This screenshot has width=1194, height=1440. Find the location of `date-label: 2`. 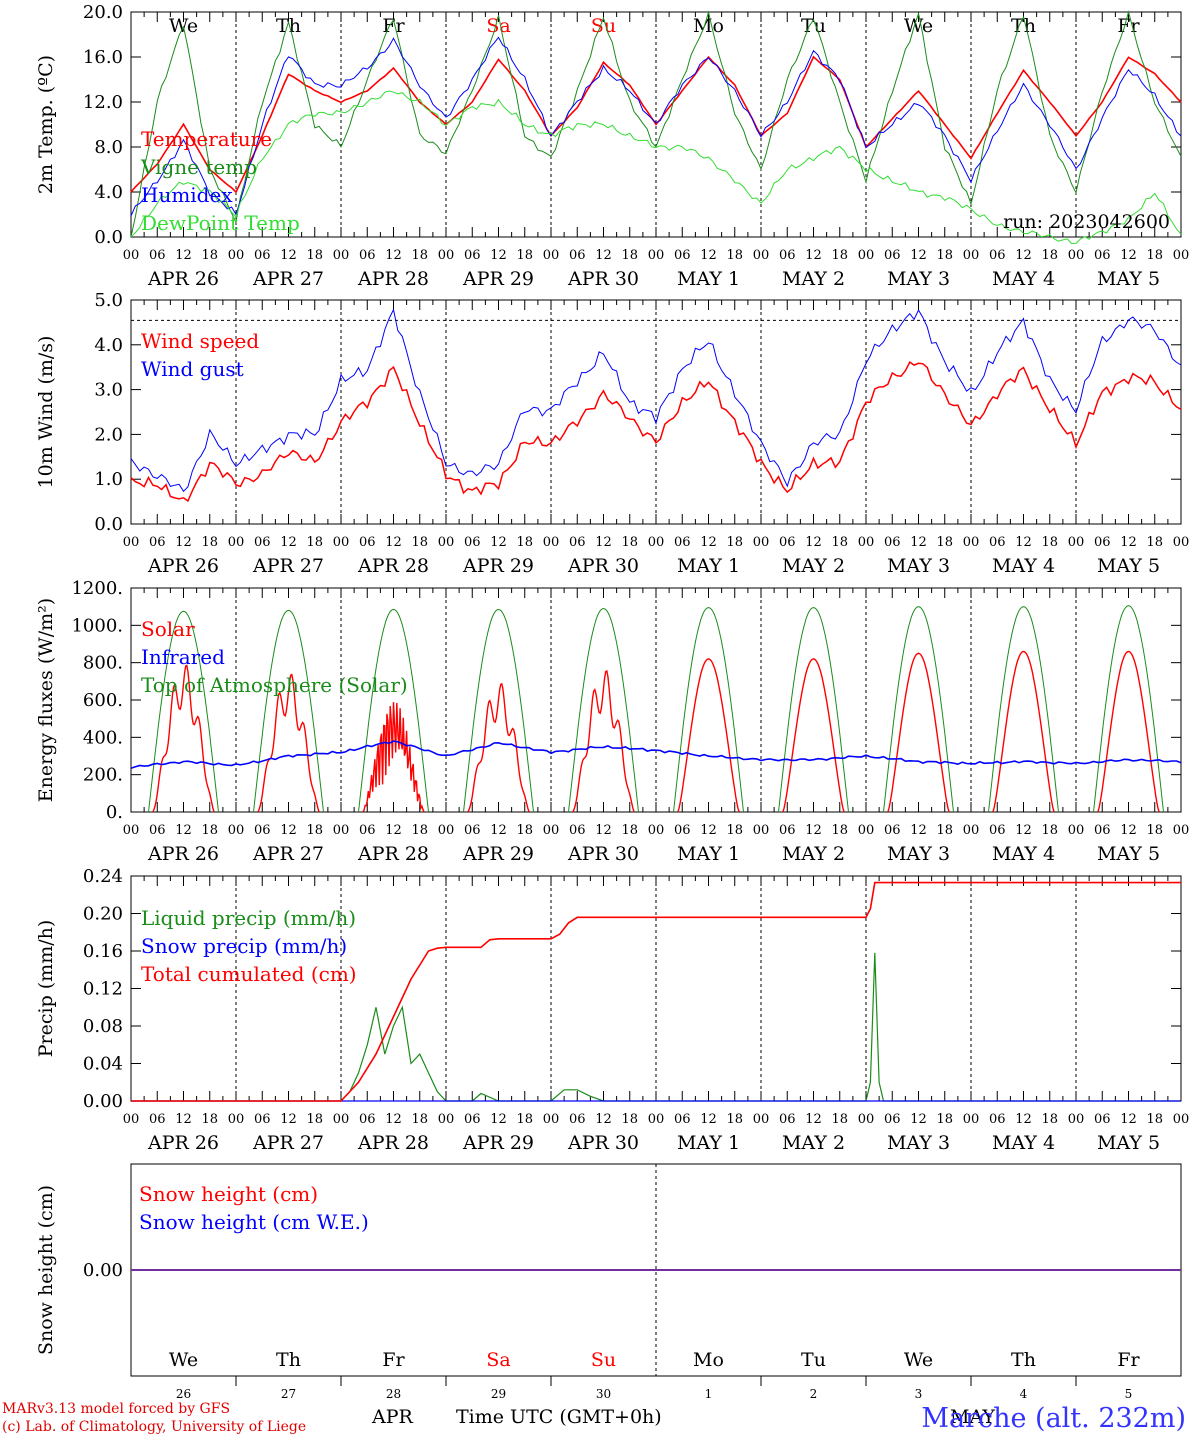

date-label: 2 is located at coordinates (814, 1394).